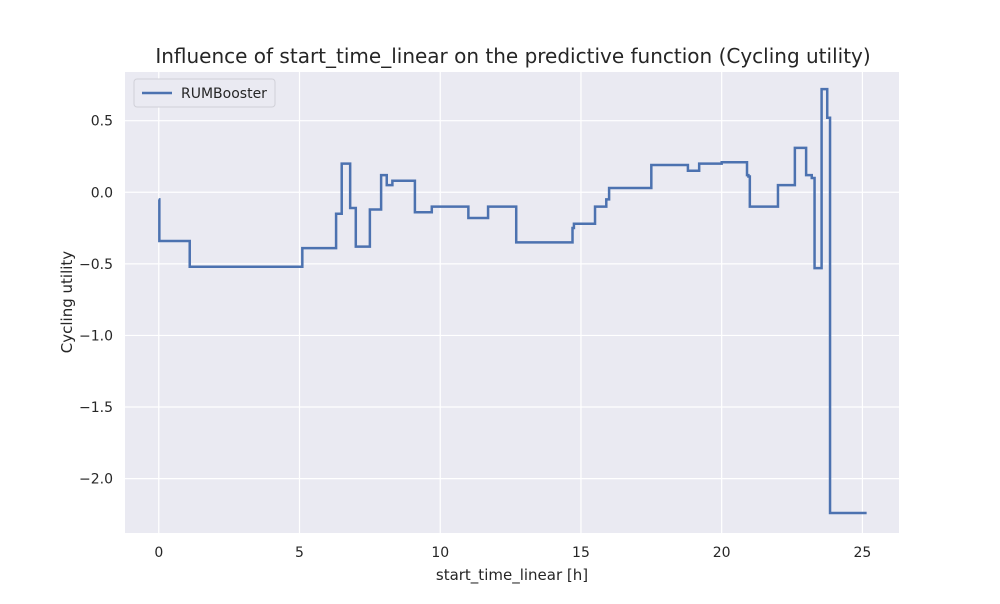 The image size is (1000, 604). What do you see at coordinates (96, 336) in the screenshot?
I see `y-tick-label: −1.0` at bounding box center [96, 336].